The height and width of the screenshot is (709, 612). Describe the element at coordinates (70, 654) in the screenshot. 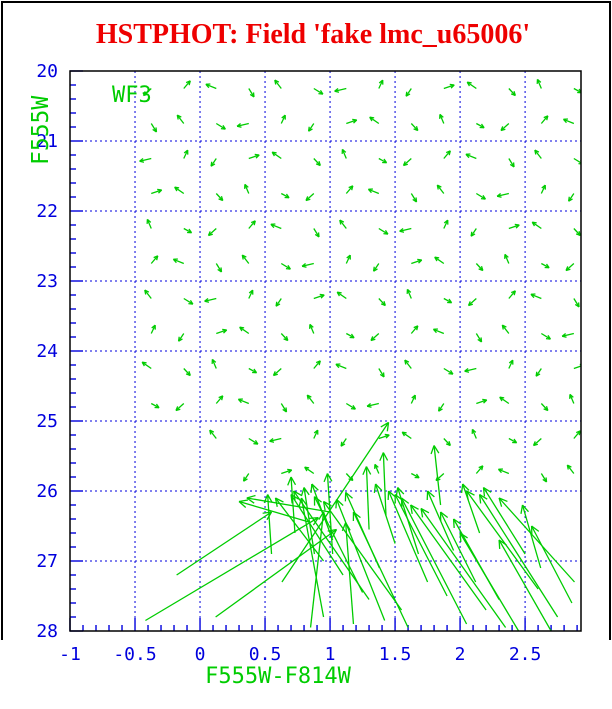

I see `x-tick-label: -1` at that location.